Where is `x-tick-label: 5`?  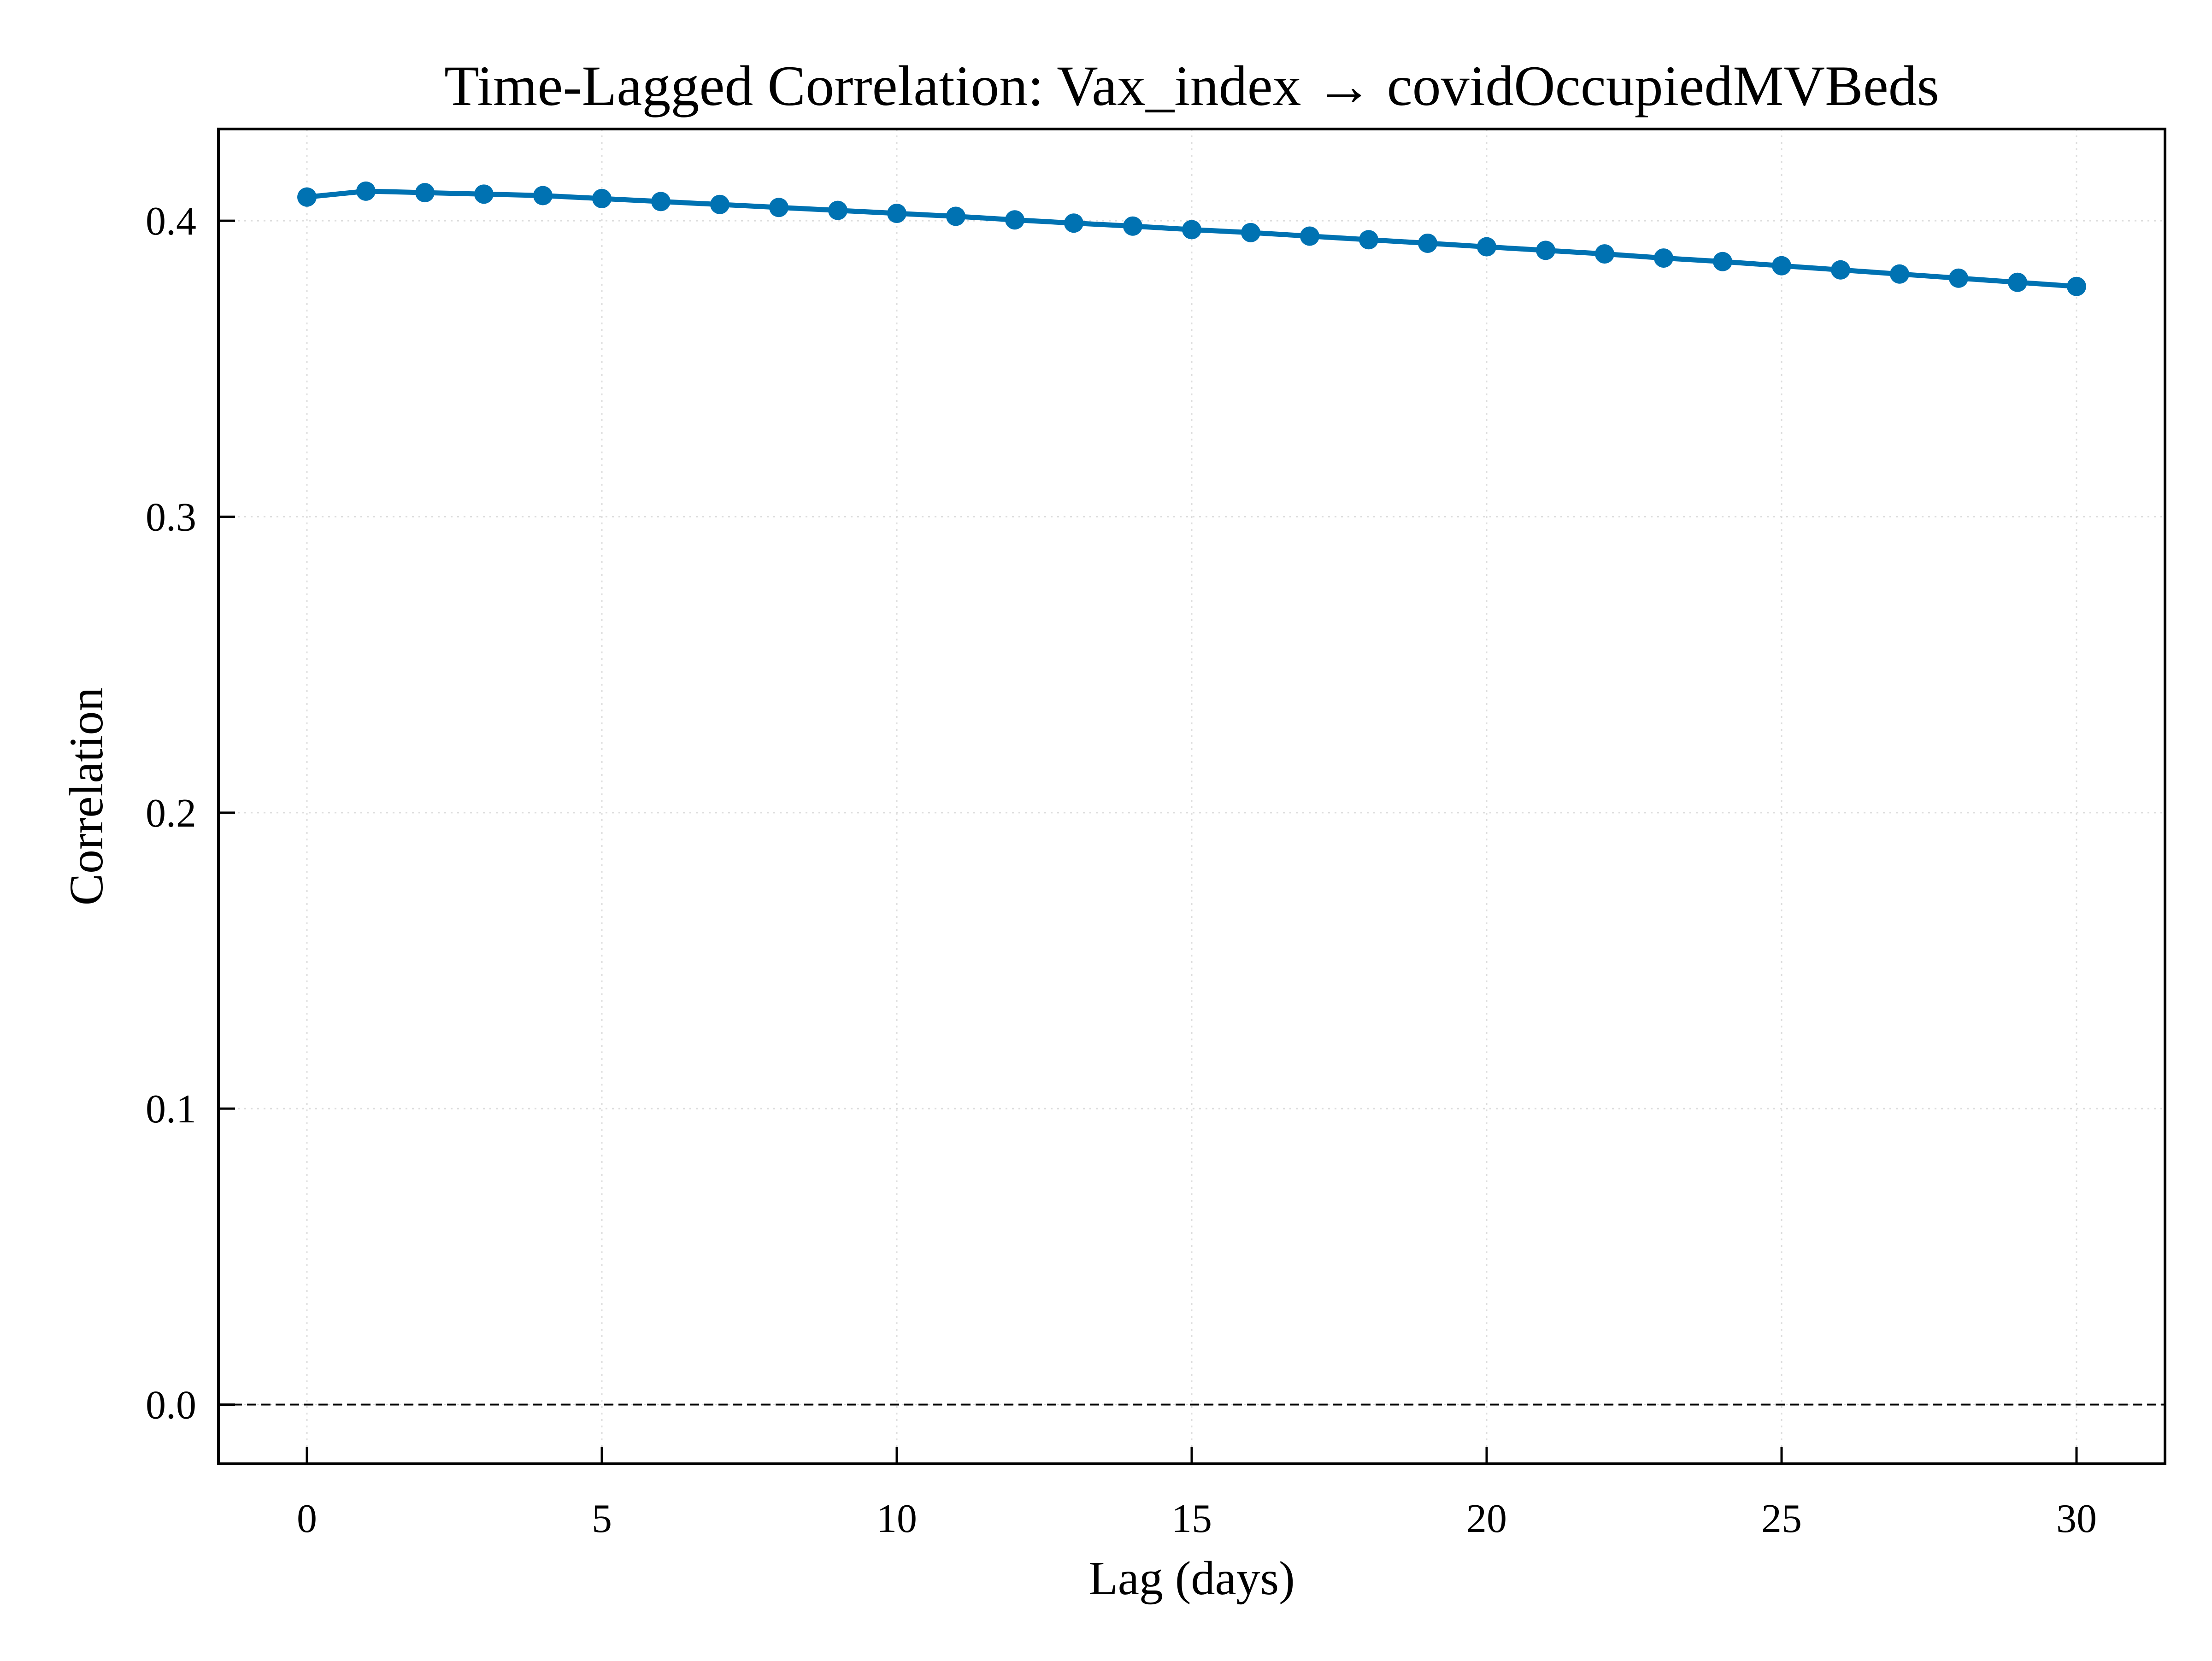 x-tick-label: 5 is located at coordinates (602, 1519).